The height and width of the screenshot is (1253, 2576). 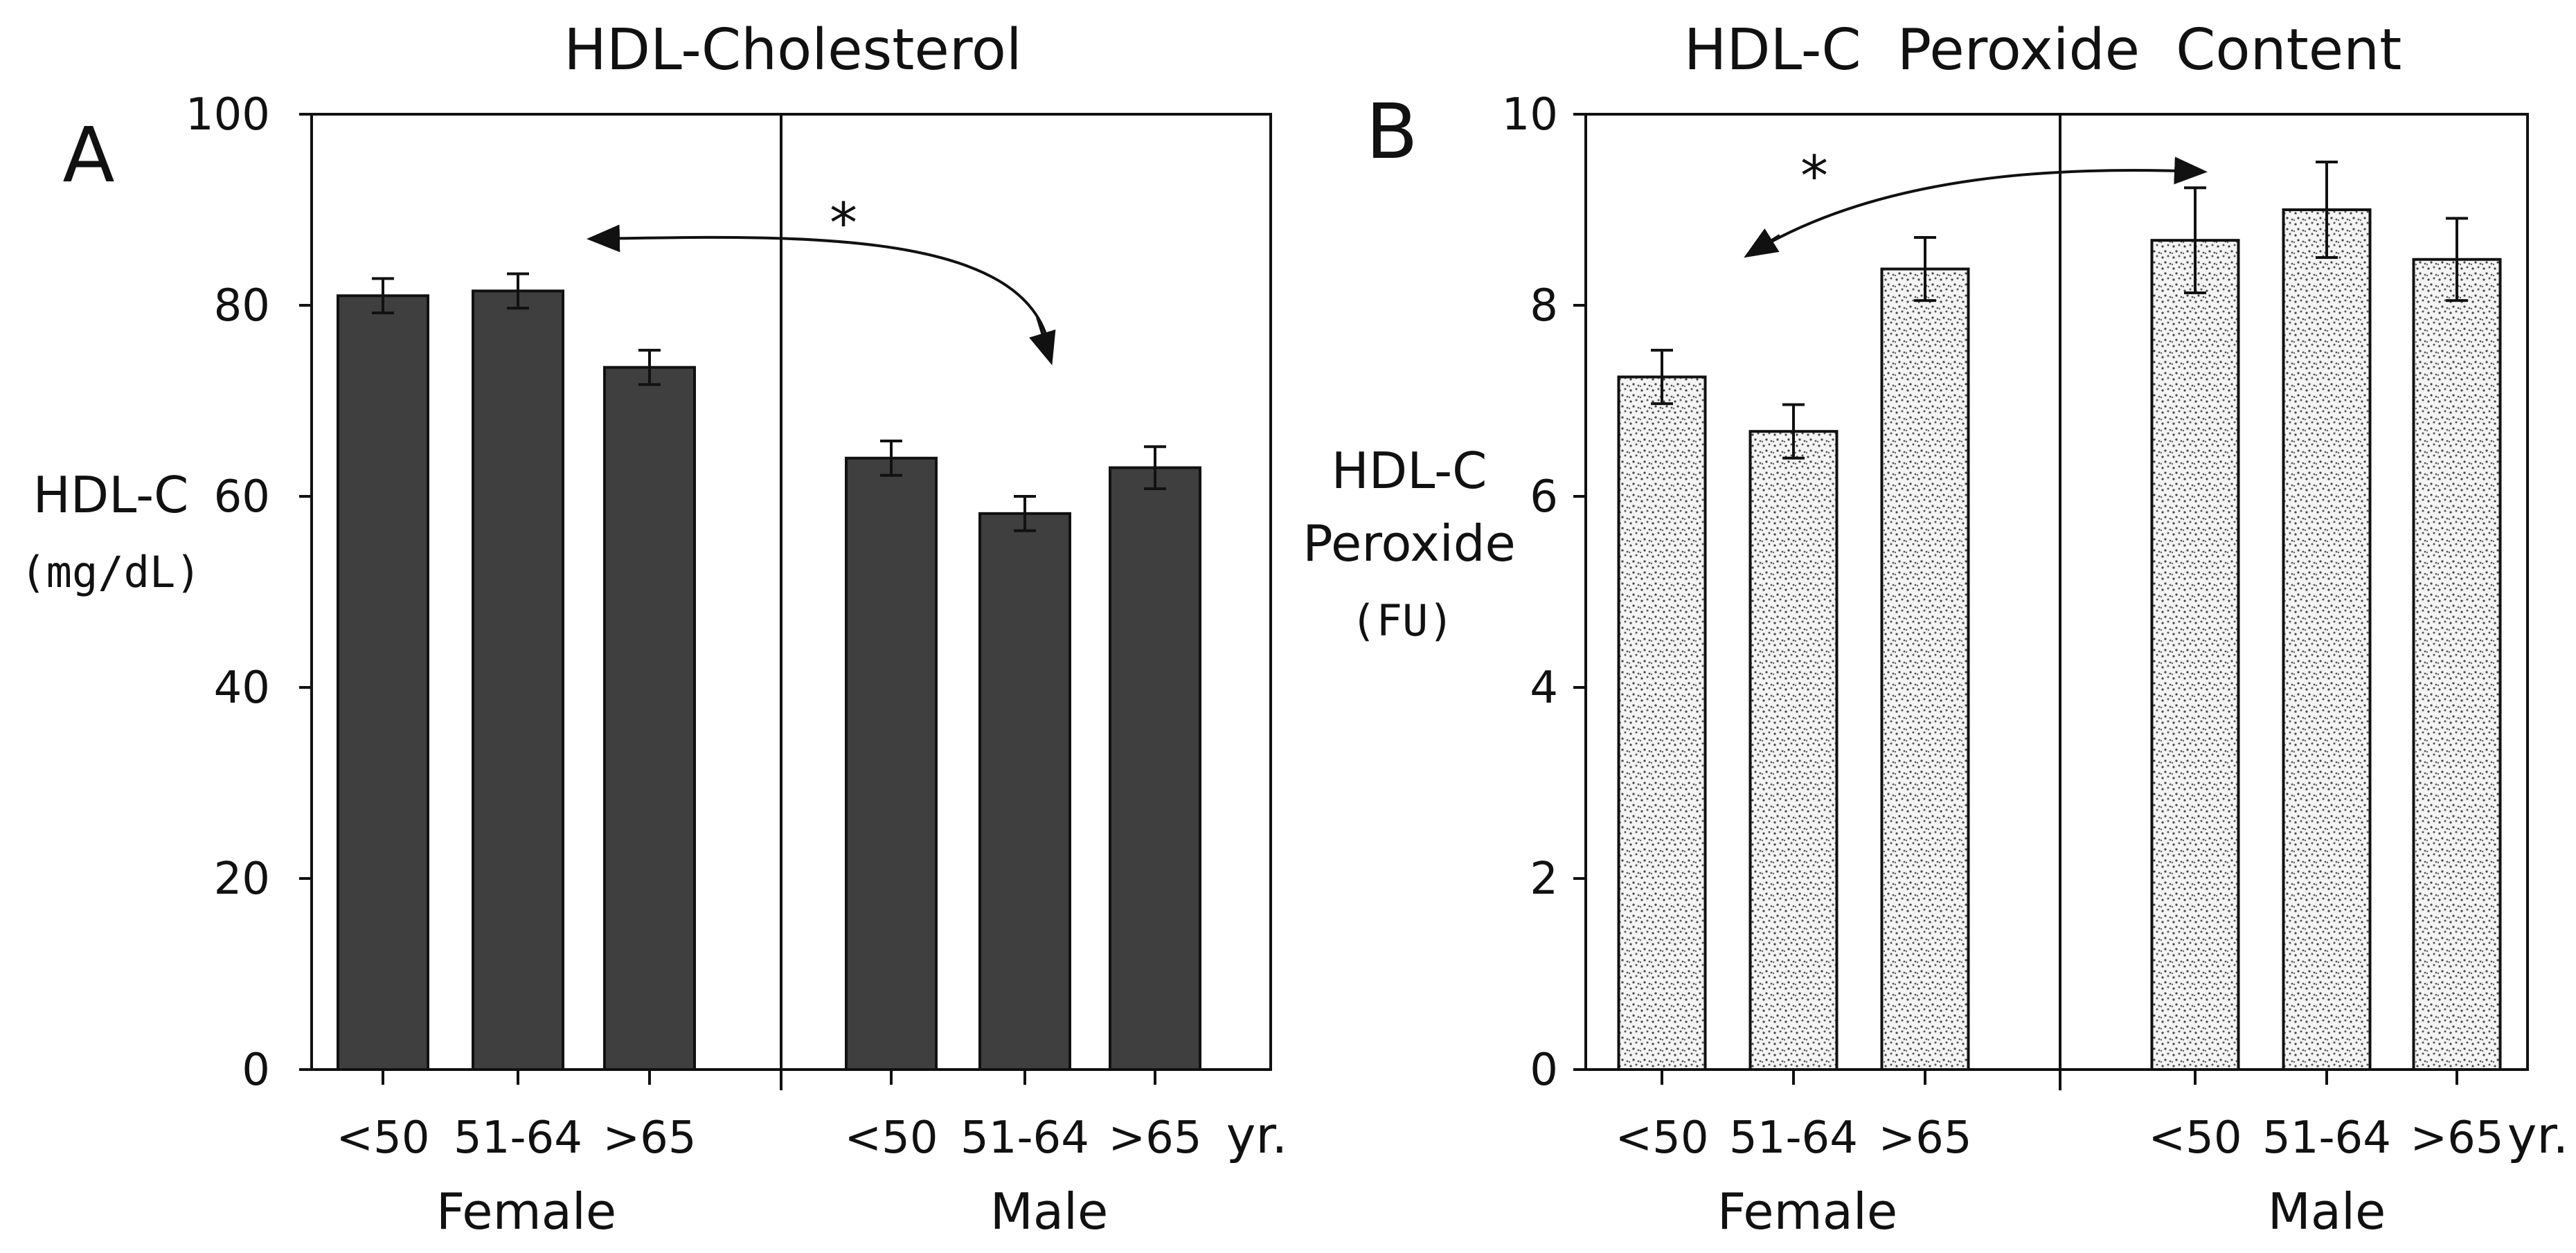 I want to click on panel-a-significance-arrow, so click(x=819, y=285).